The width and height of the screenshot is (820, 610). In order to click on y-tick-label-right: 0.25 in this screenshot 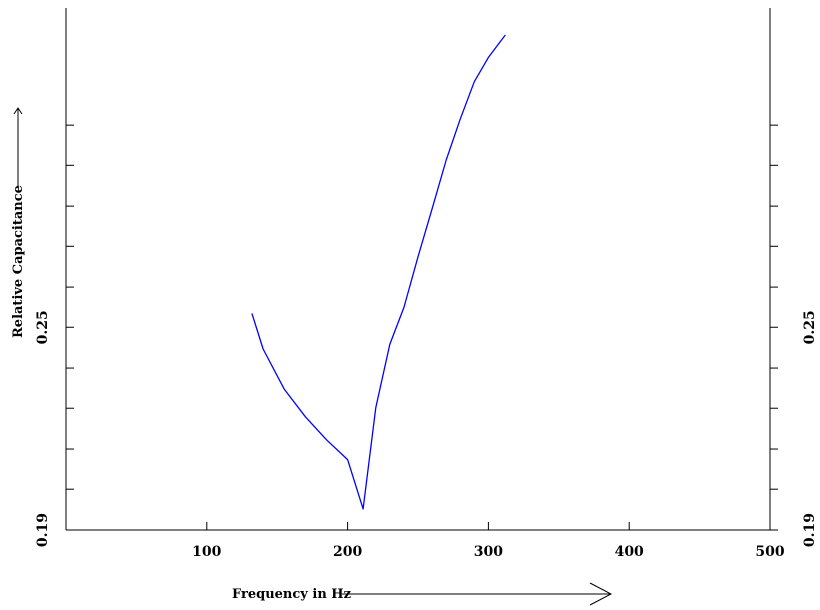, I will do `click(810, 327)`.